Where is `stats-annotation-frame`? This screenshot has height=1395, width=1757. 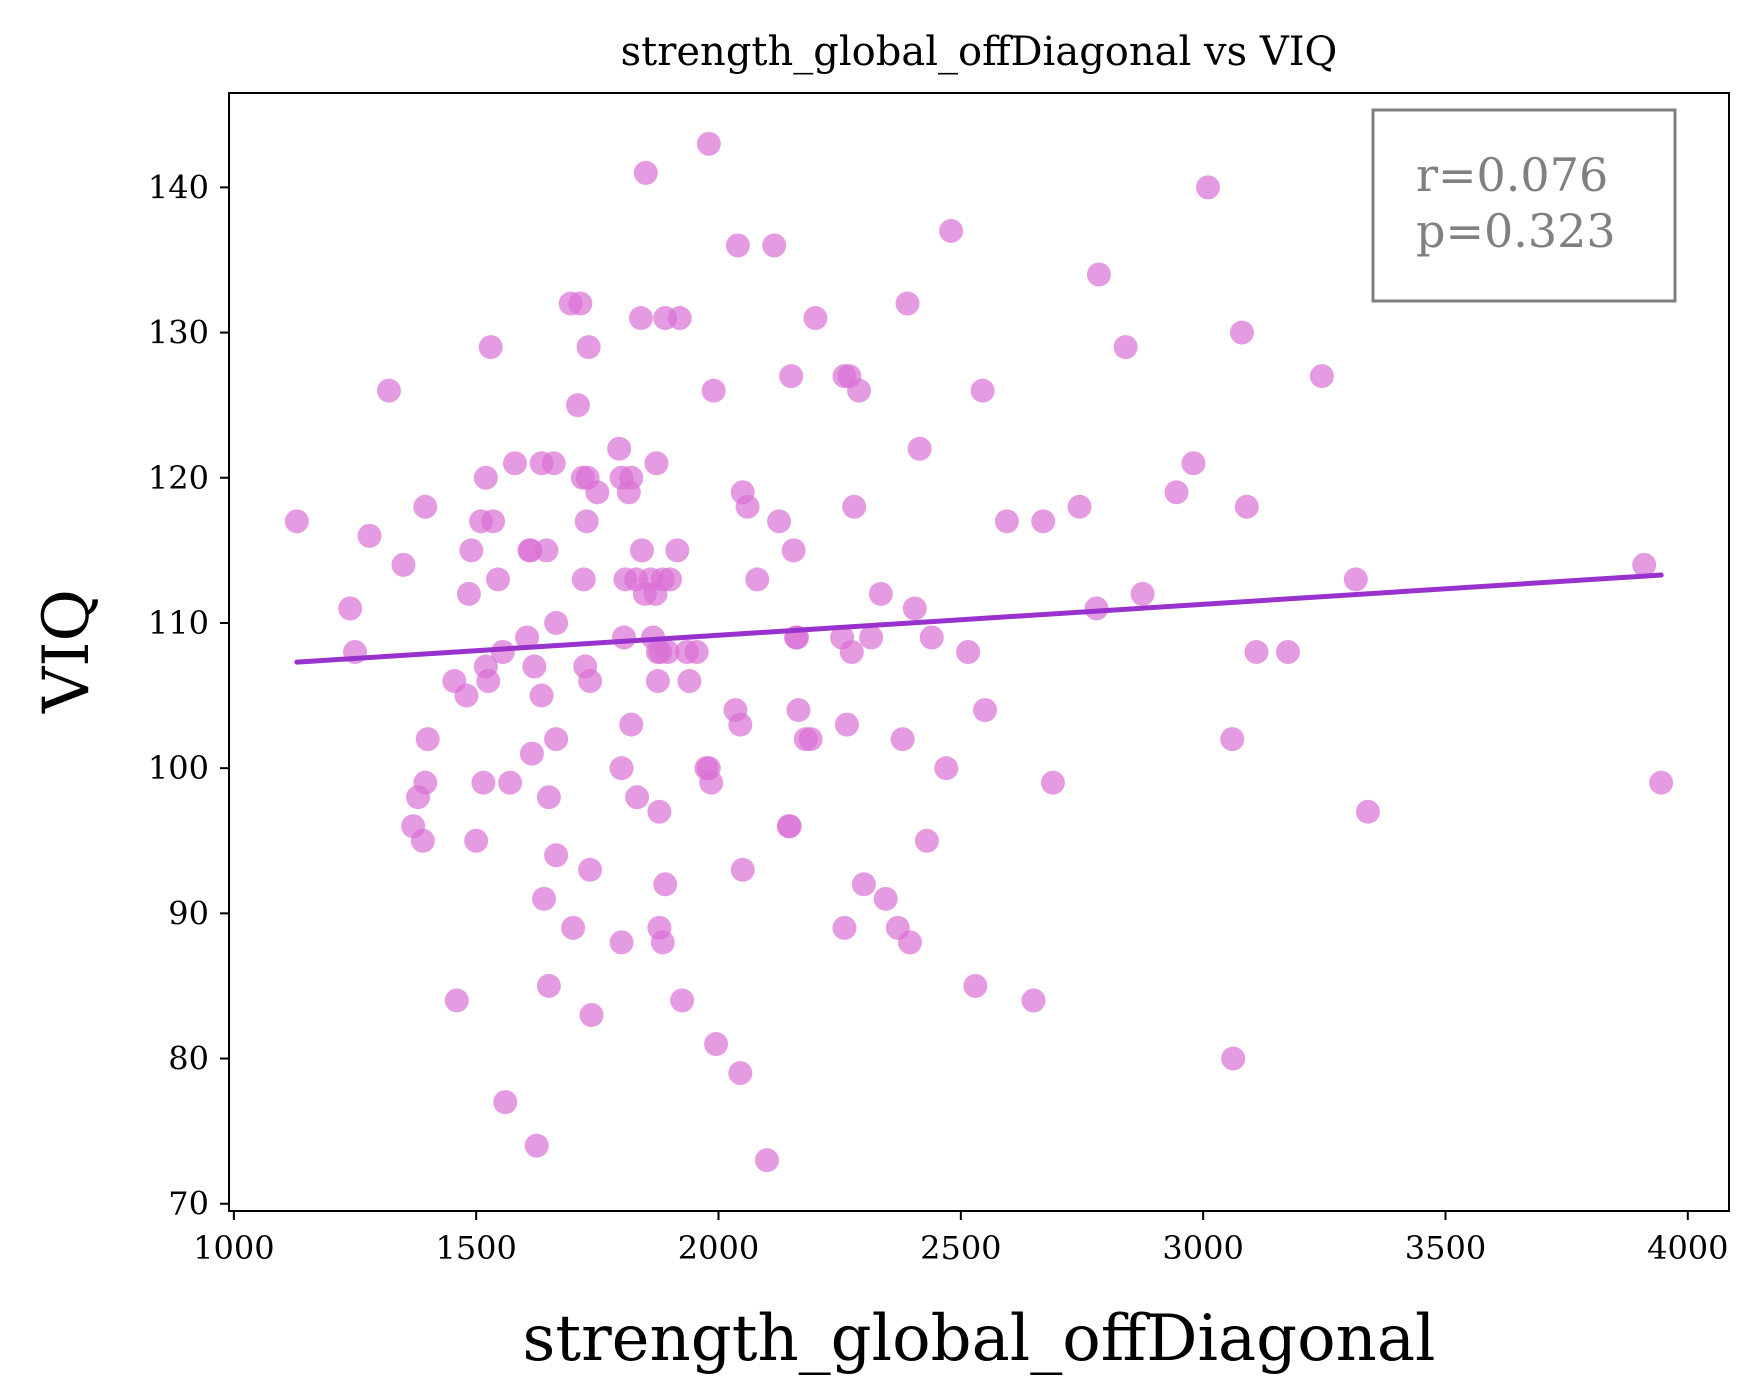
stats-annotation-frame is located at coordinates (1524, 205).